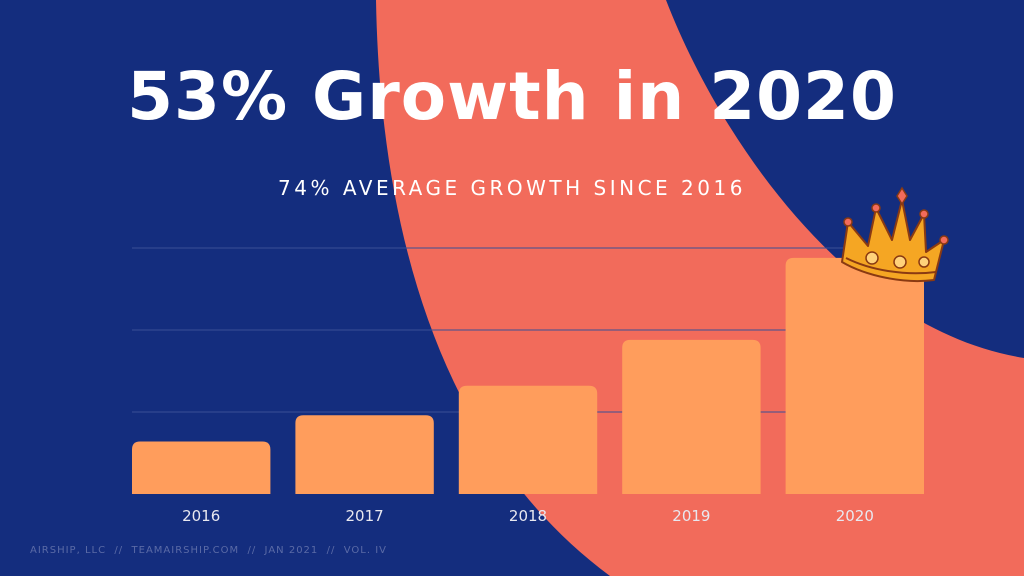  I want to click on bar-2019, so click(691, 416).